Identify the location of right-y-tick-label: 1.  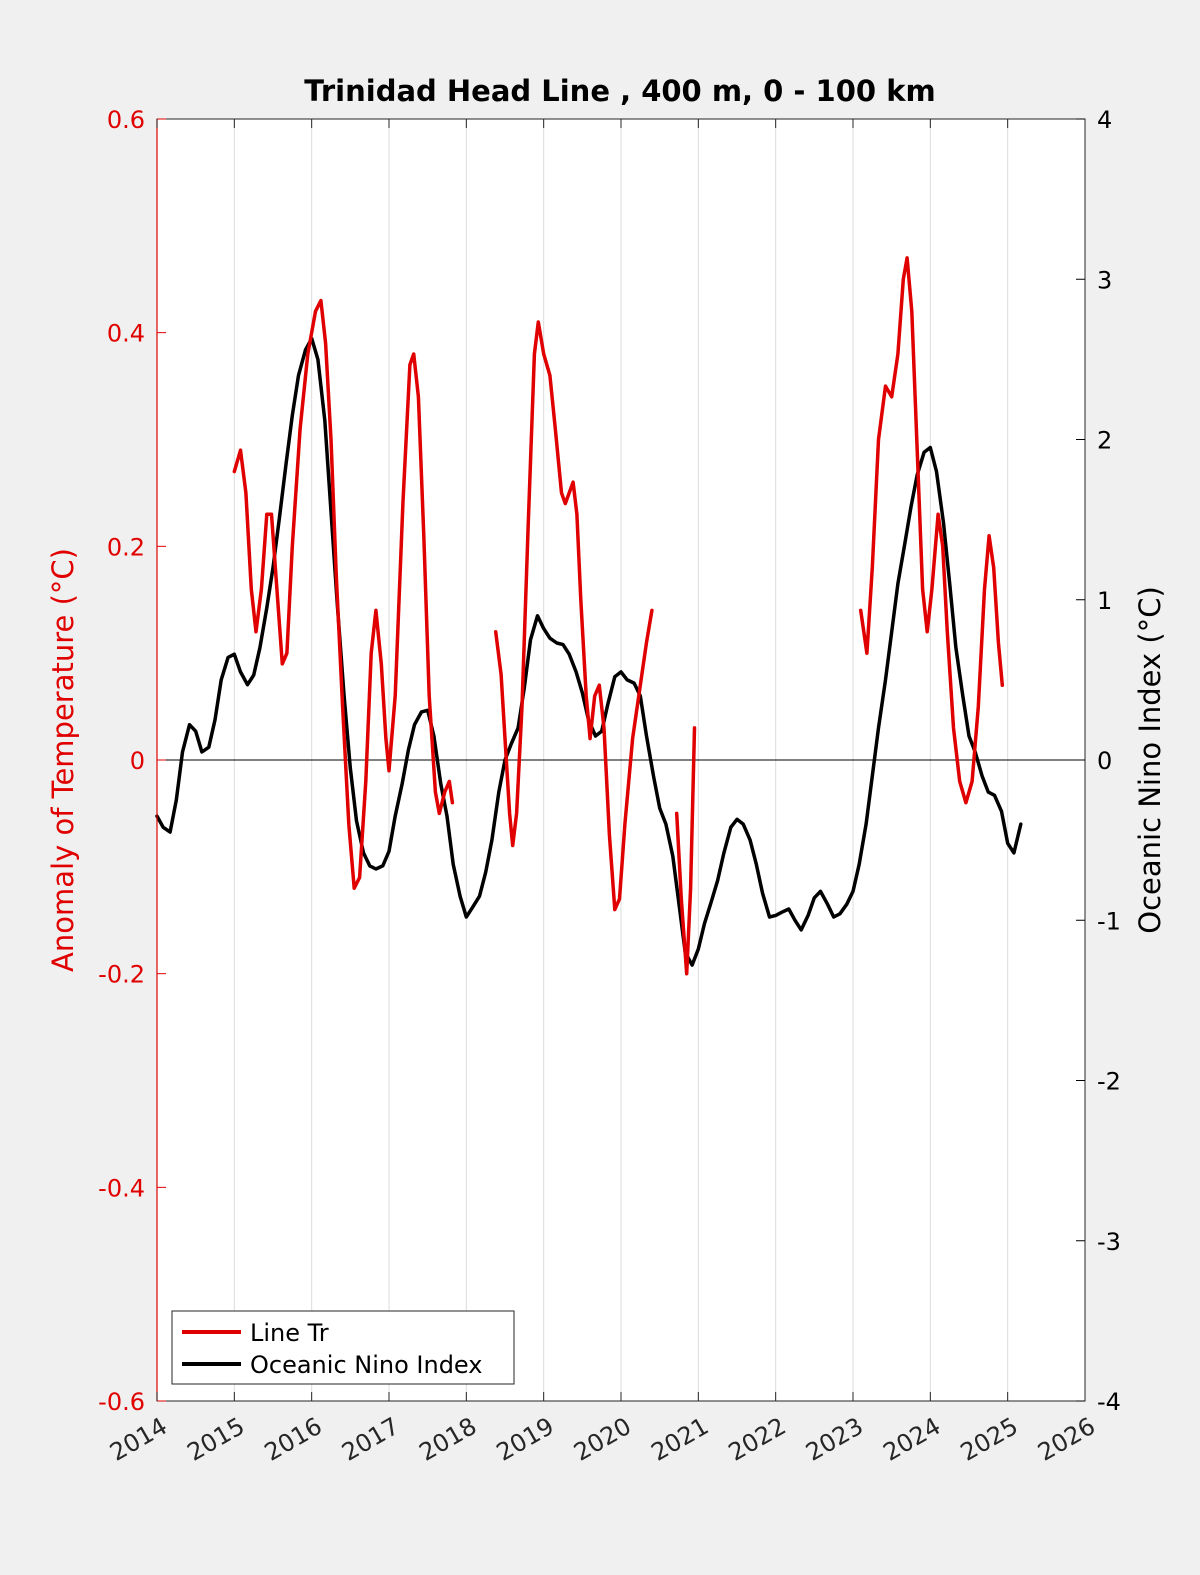
(1104, 601).